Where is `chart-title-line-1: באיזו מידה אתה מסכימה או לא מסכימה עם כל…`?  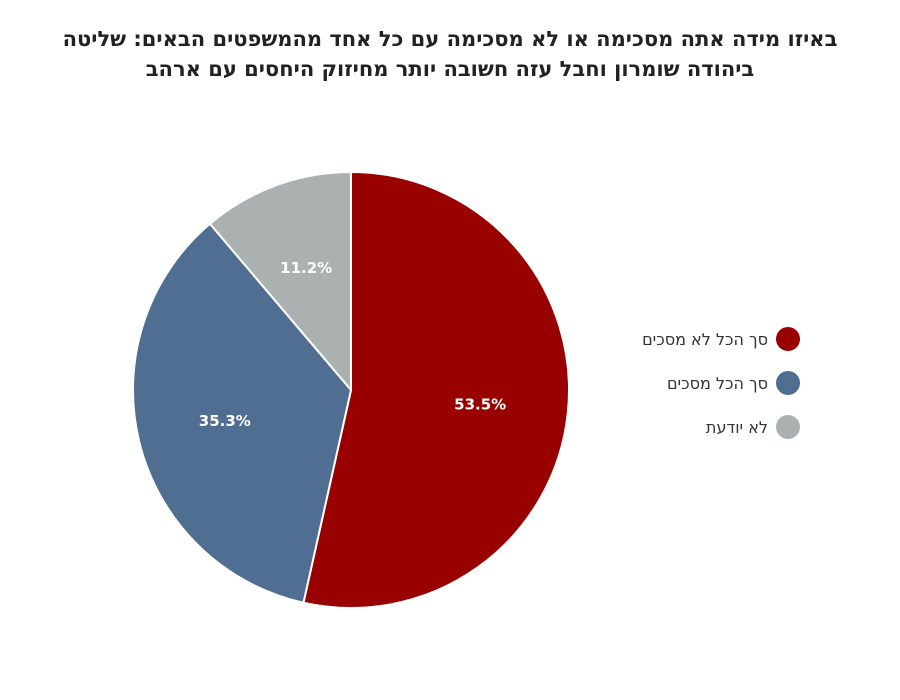
chart-title-line-1: באיזו מידה אתה מסכימה או לא מסכימה עם כל… is located at coordinates (450, 39).